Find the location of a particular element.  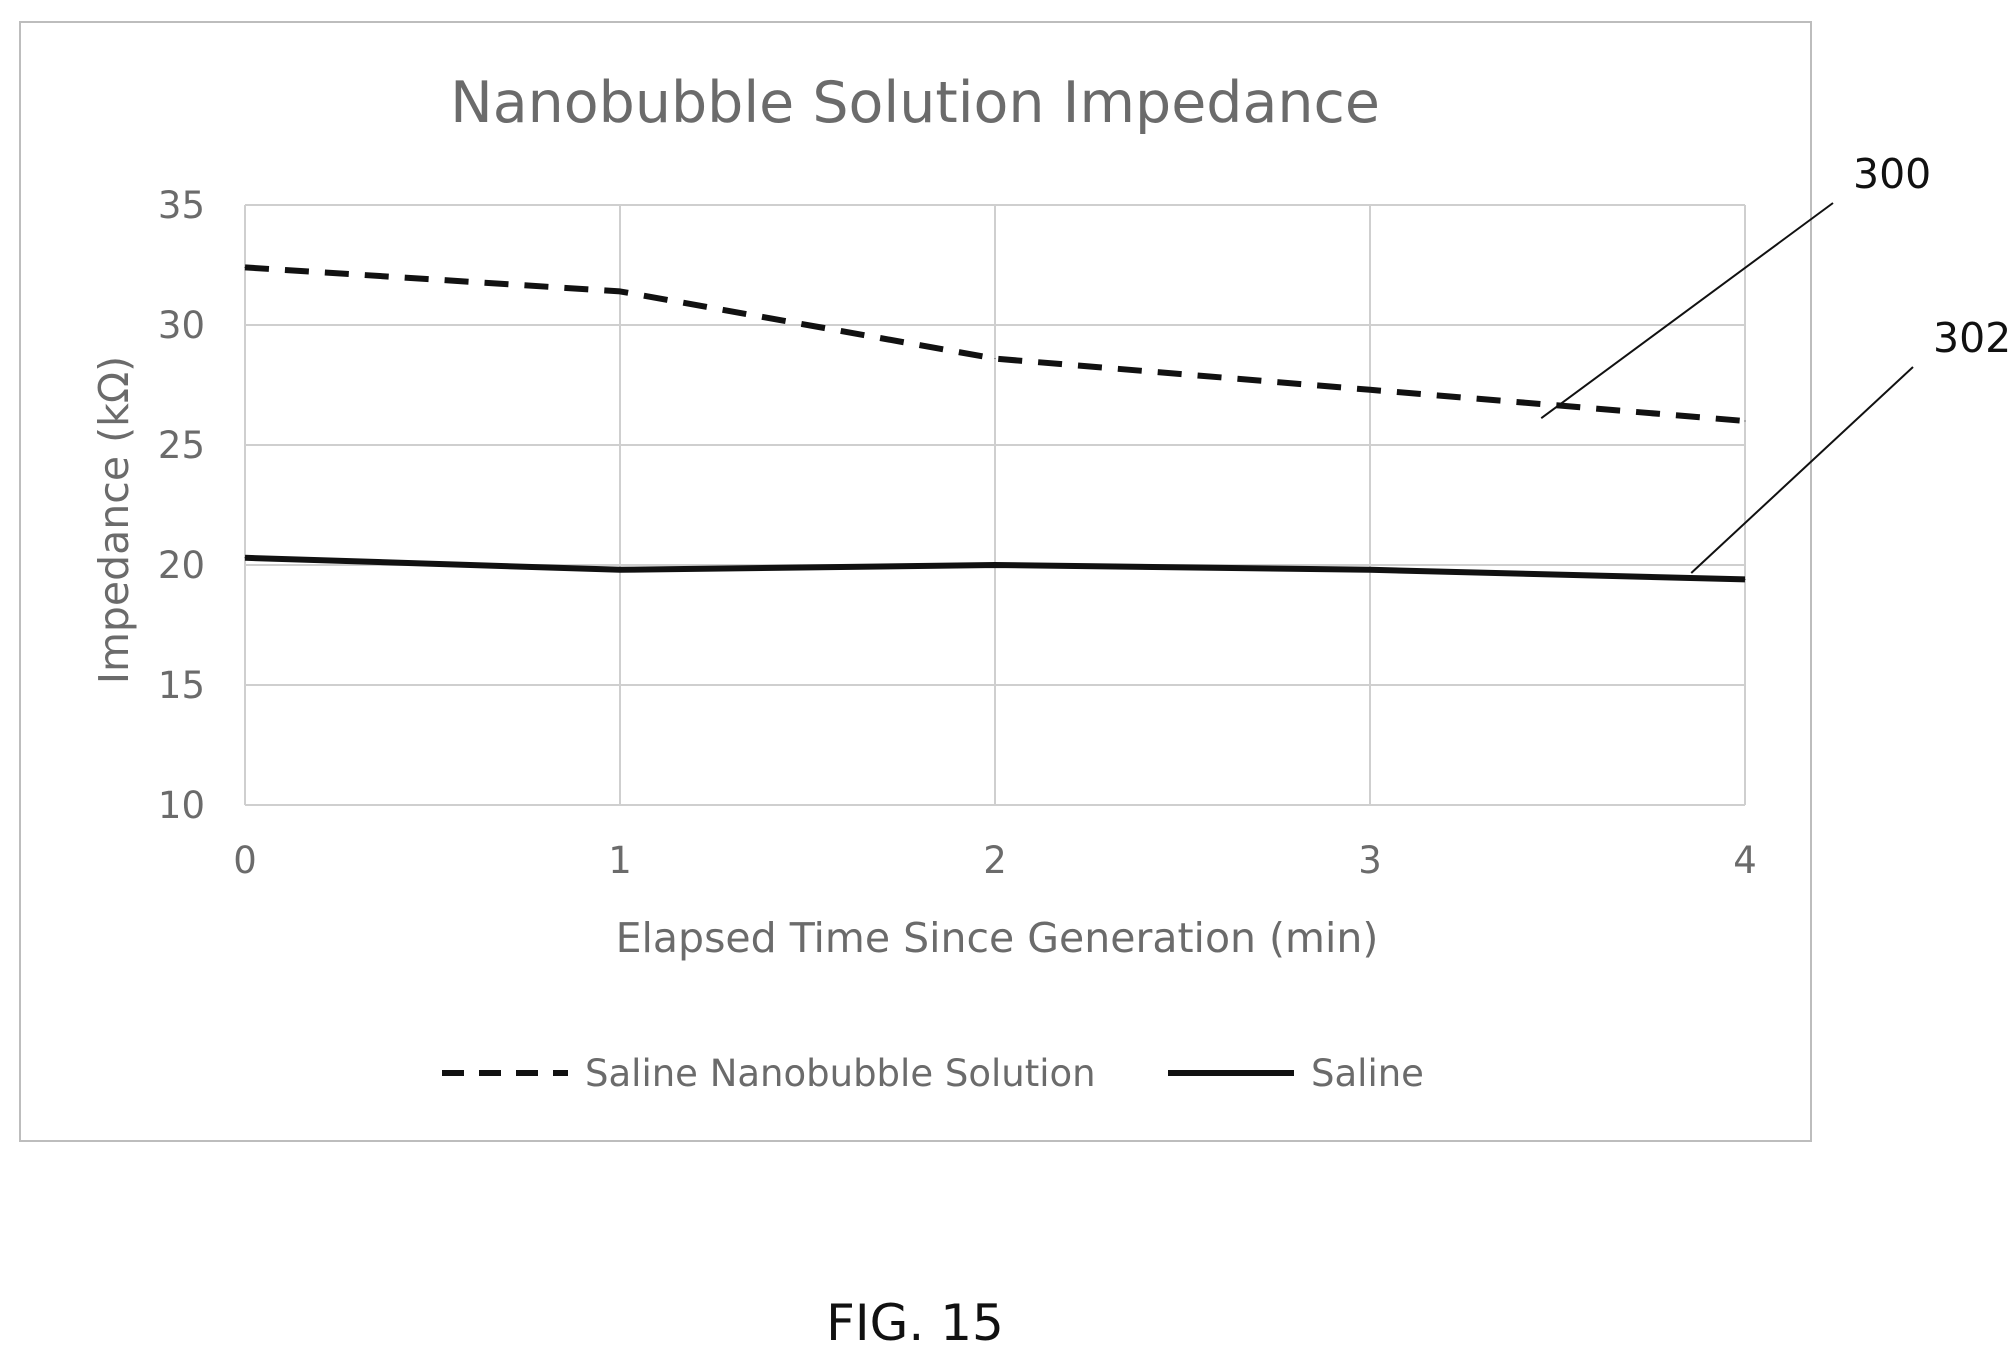

callouts: 300 302 is located at coordinates (1775, 362).